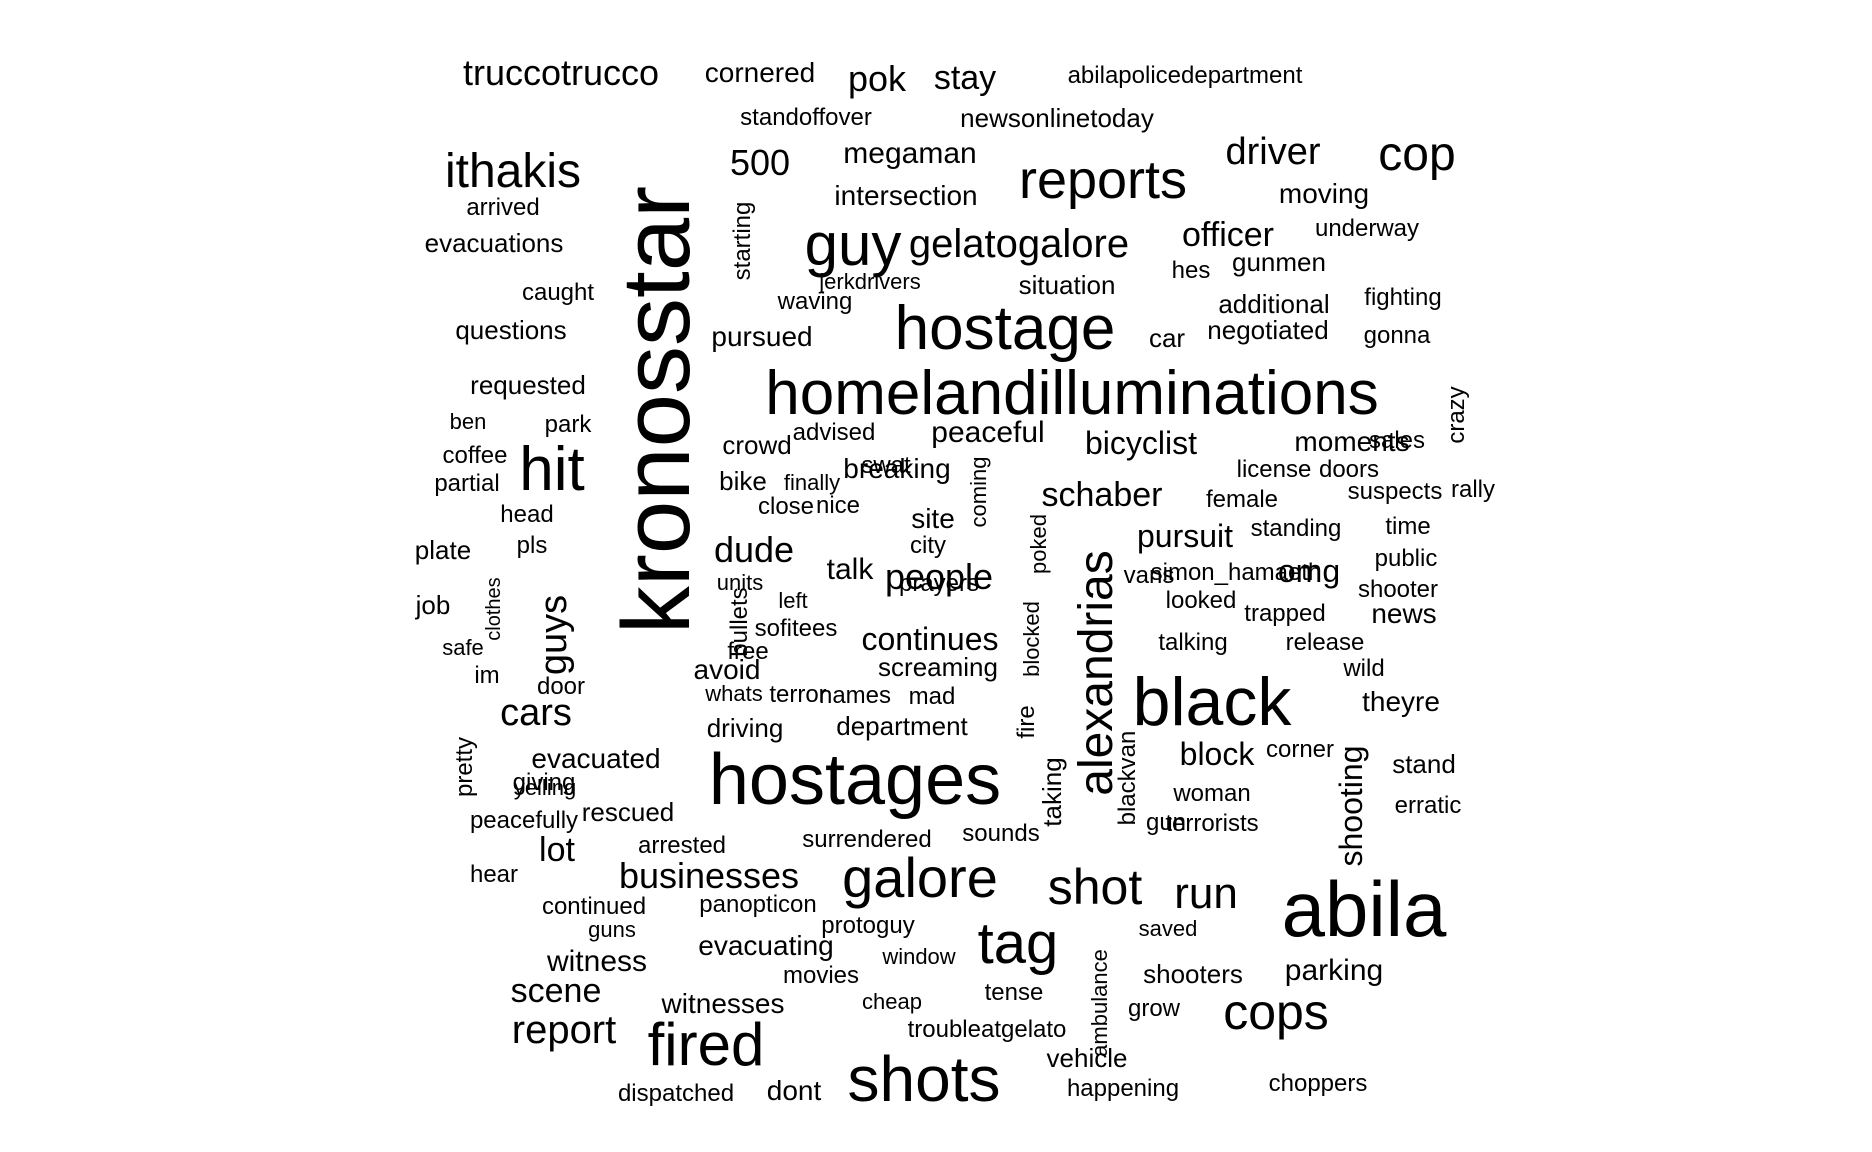  What do you see at coordinates (554, 635) in the screenshot?
I see `cloud-word: guys` at bounding box center [554, 635].